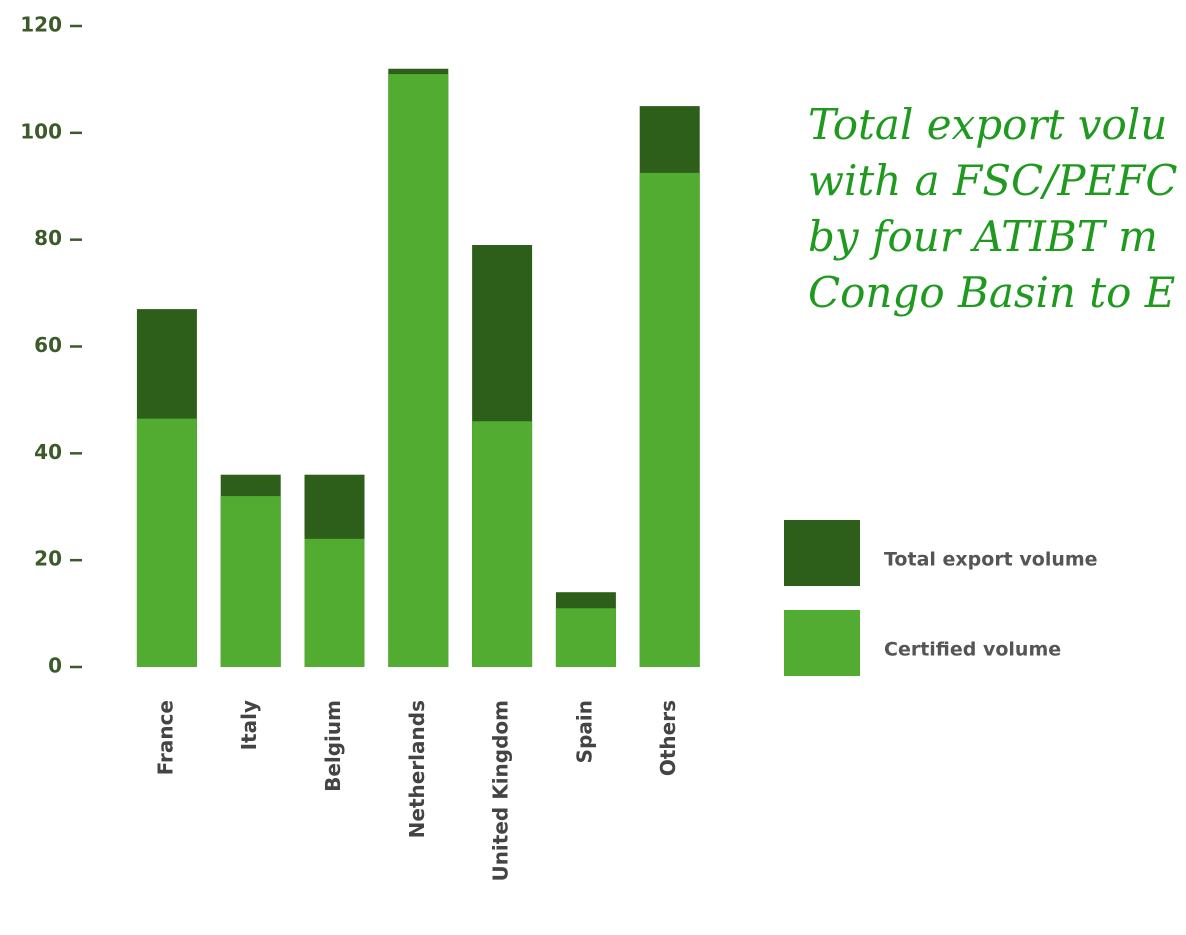  What do you see at coordinates (55, 666) in the screenshot?
I see `y-tick-label: 0` at bounding box center [55, 666].